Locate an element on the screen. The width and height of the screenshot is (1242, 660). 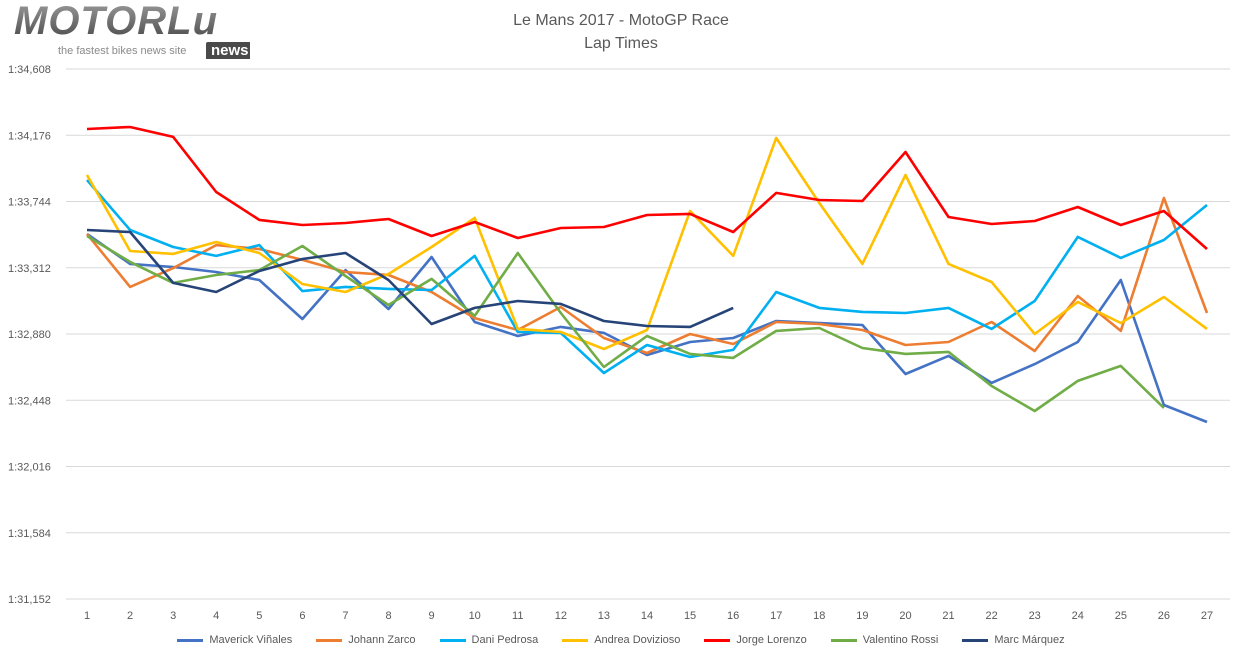
legend-item: Maverick Viñales is located at coordinates (234, 640).